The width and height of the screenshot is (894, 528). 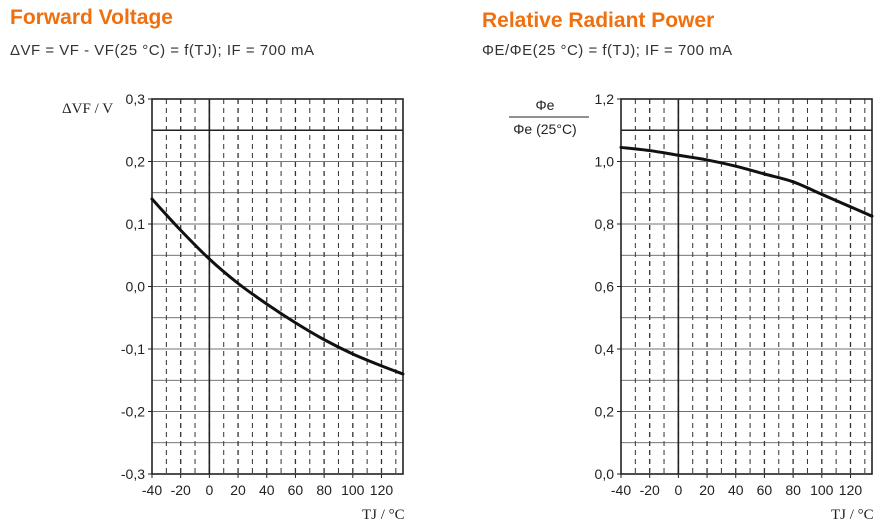 What do you see at coordinates (133, 412) in the screenshot?
I see `y-tick-label: -0,2` at bounding box center [133, 412].